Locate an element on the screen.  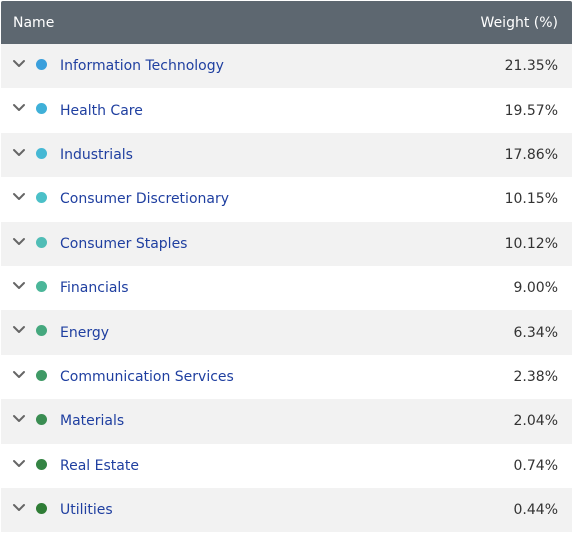
table-row: Real Estate 0.74% is located at coordinates (286, 466).